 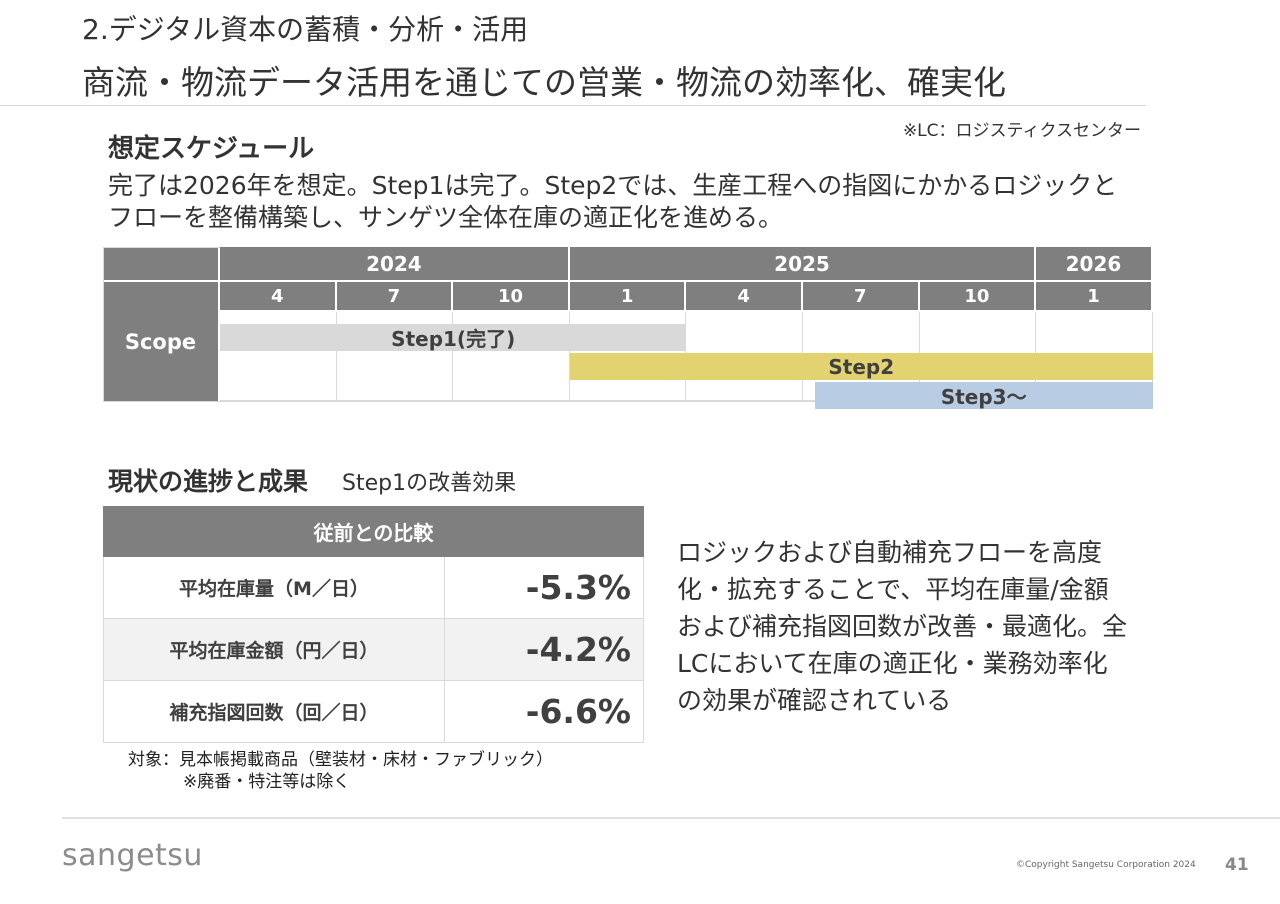 What do you see at coordinates (814, 700) in the screenshot?
I see `summary-line: の効果が確認されている` at bounding box center [814, 700].